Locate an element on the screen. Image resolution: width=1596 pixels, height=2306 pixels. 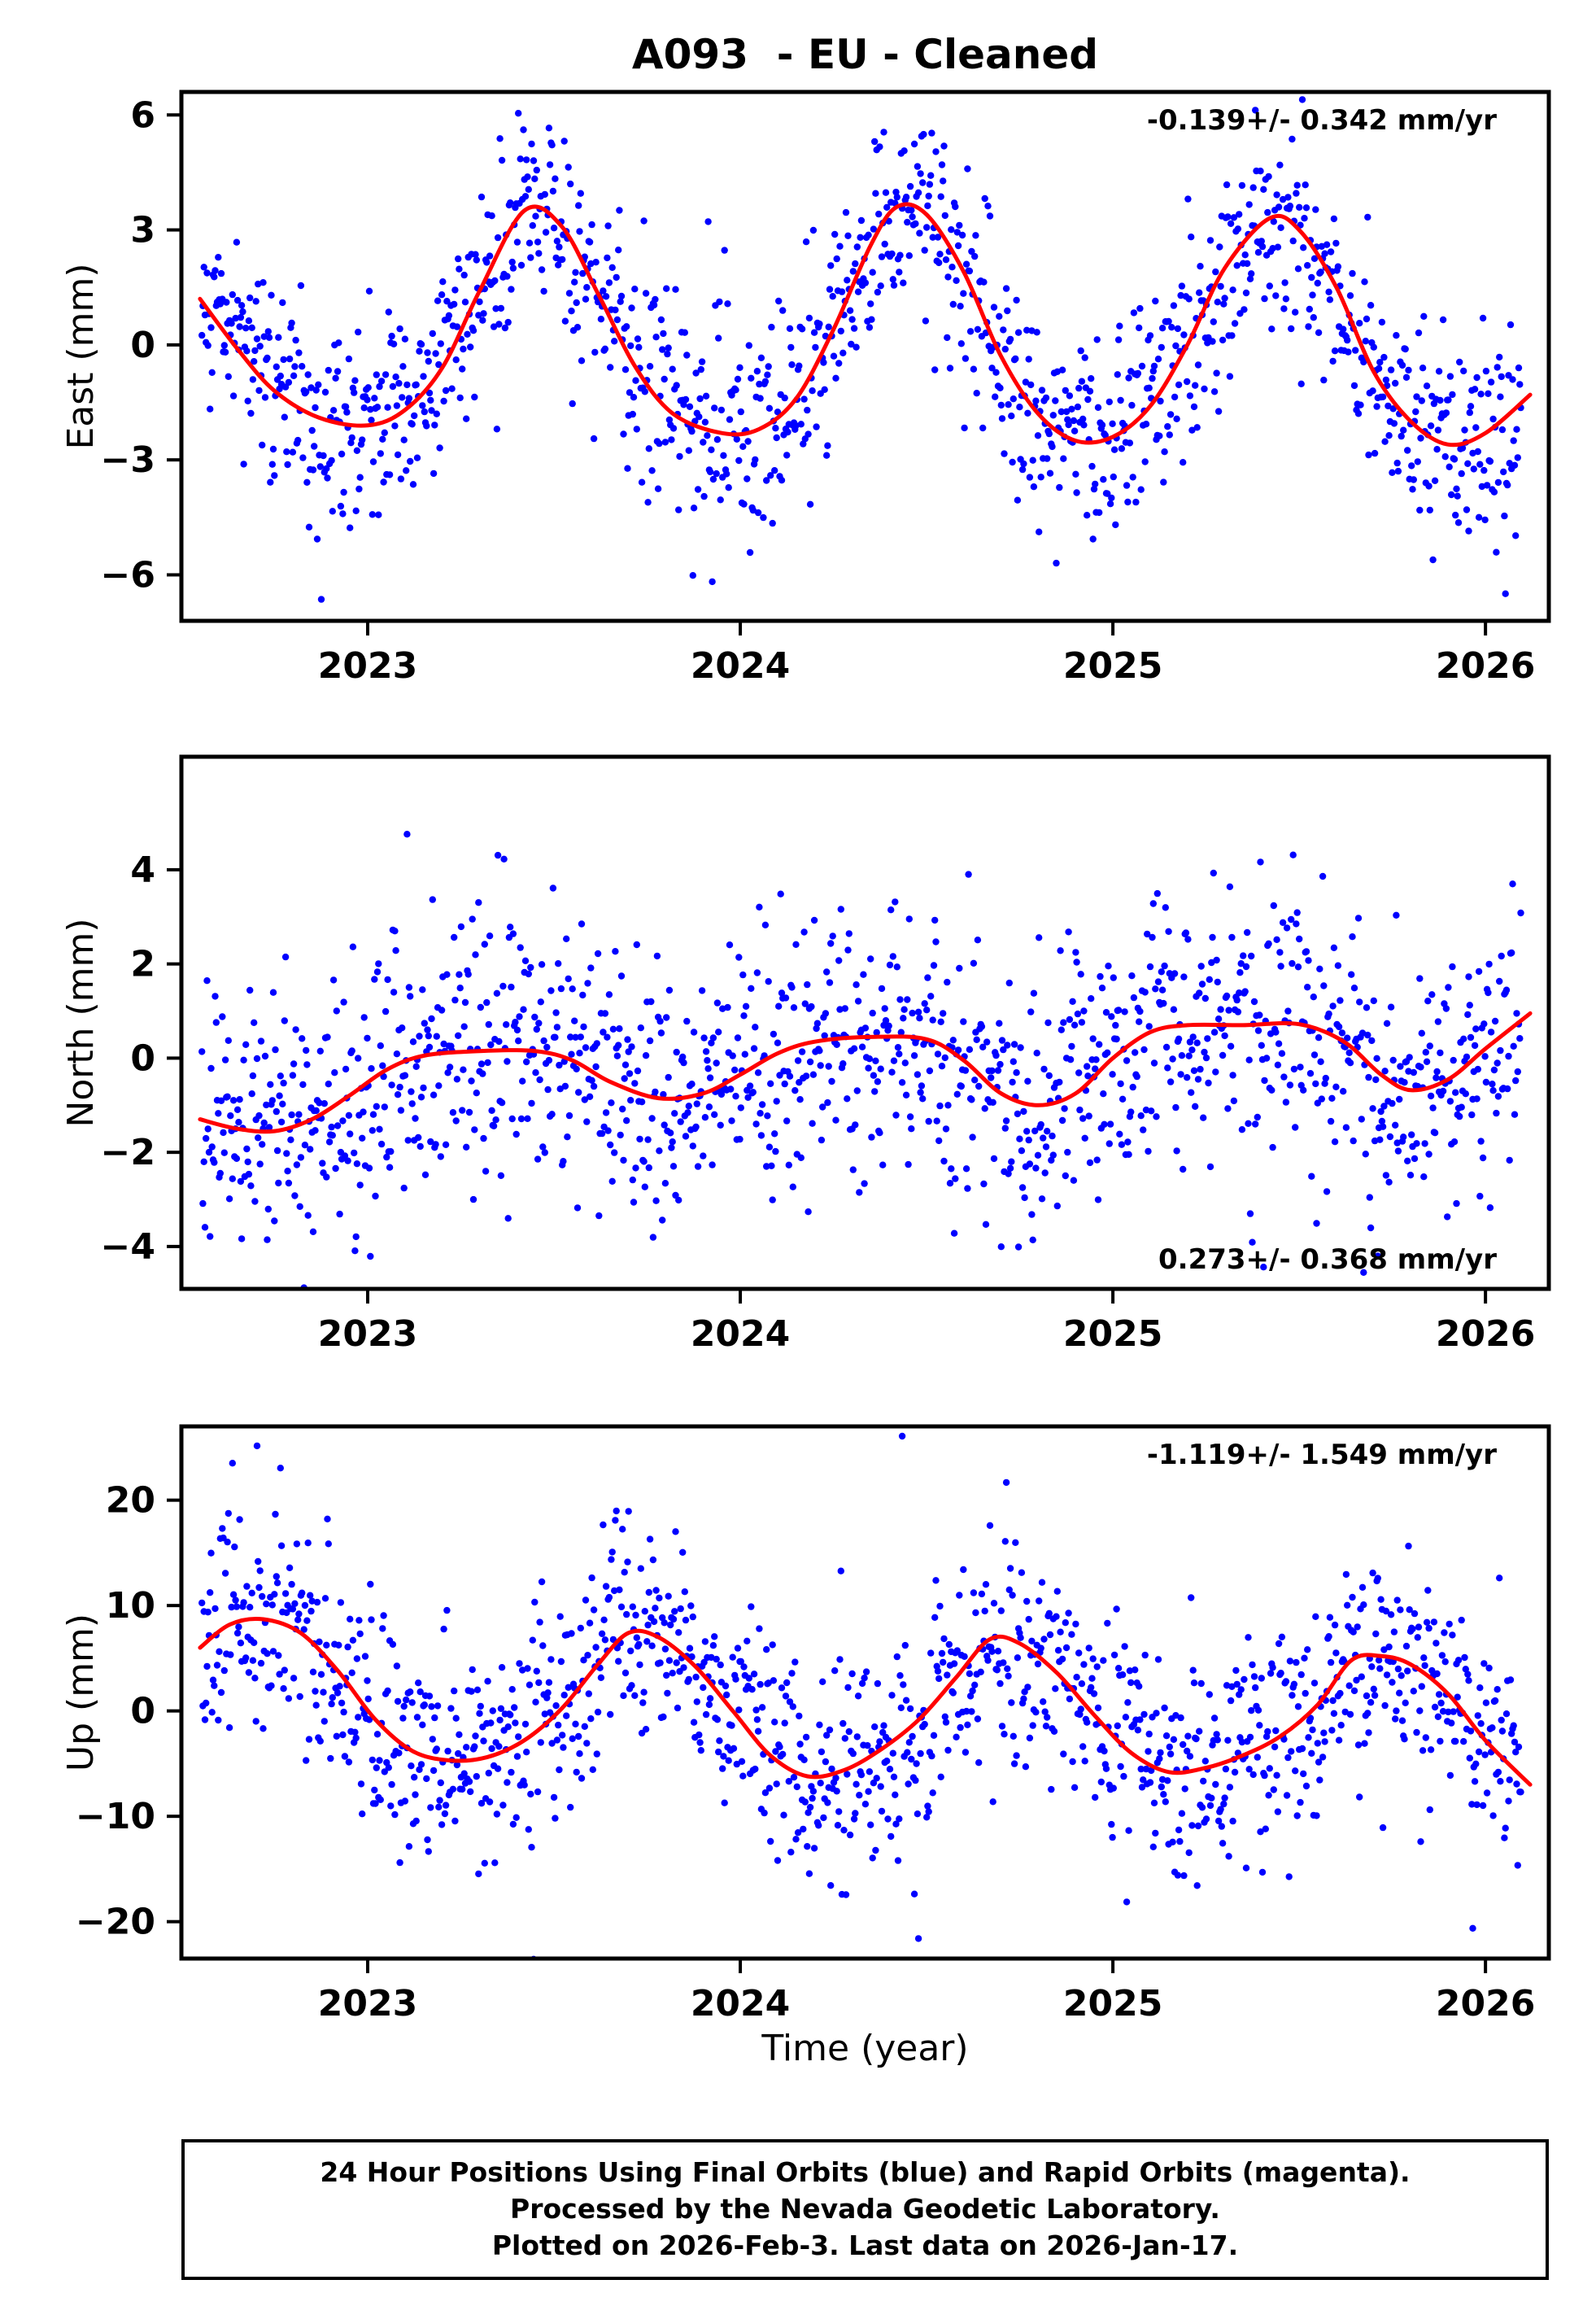
y-axis-label-east: East (mm) is located at coordinates (81, 356).